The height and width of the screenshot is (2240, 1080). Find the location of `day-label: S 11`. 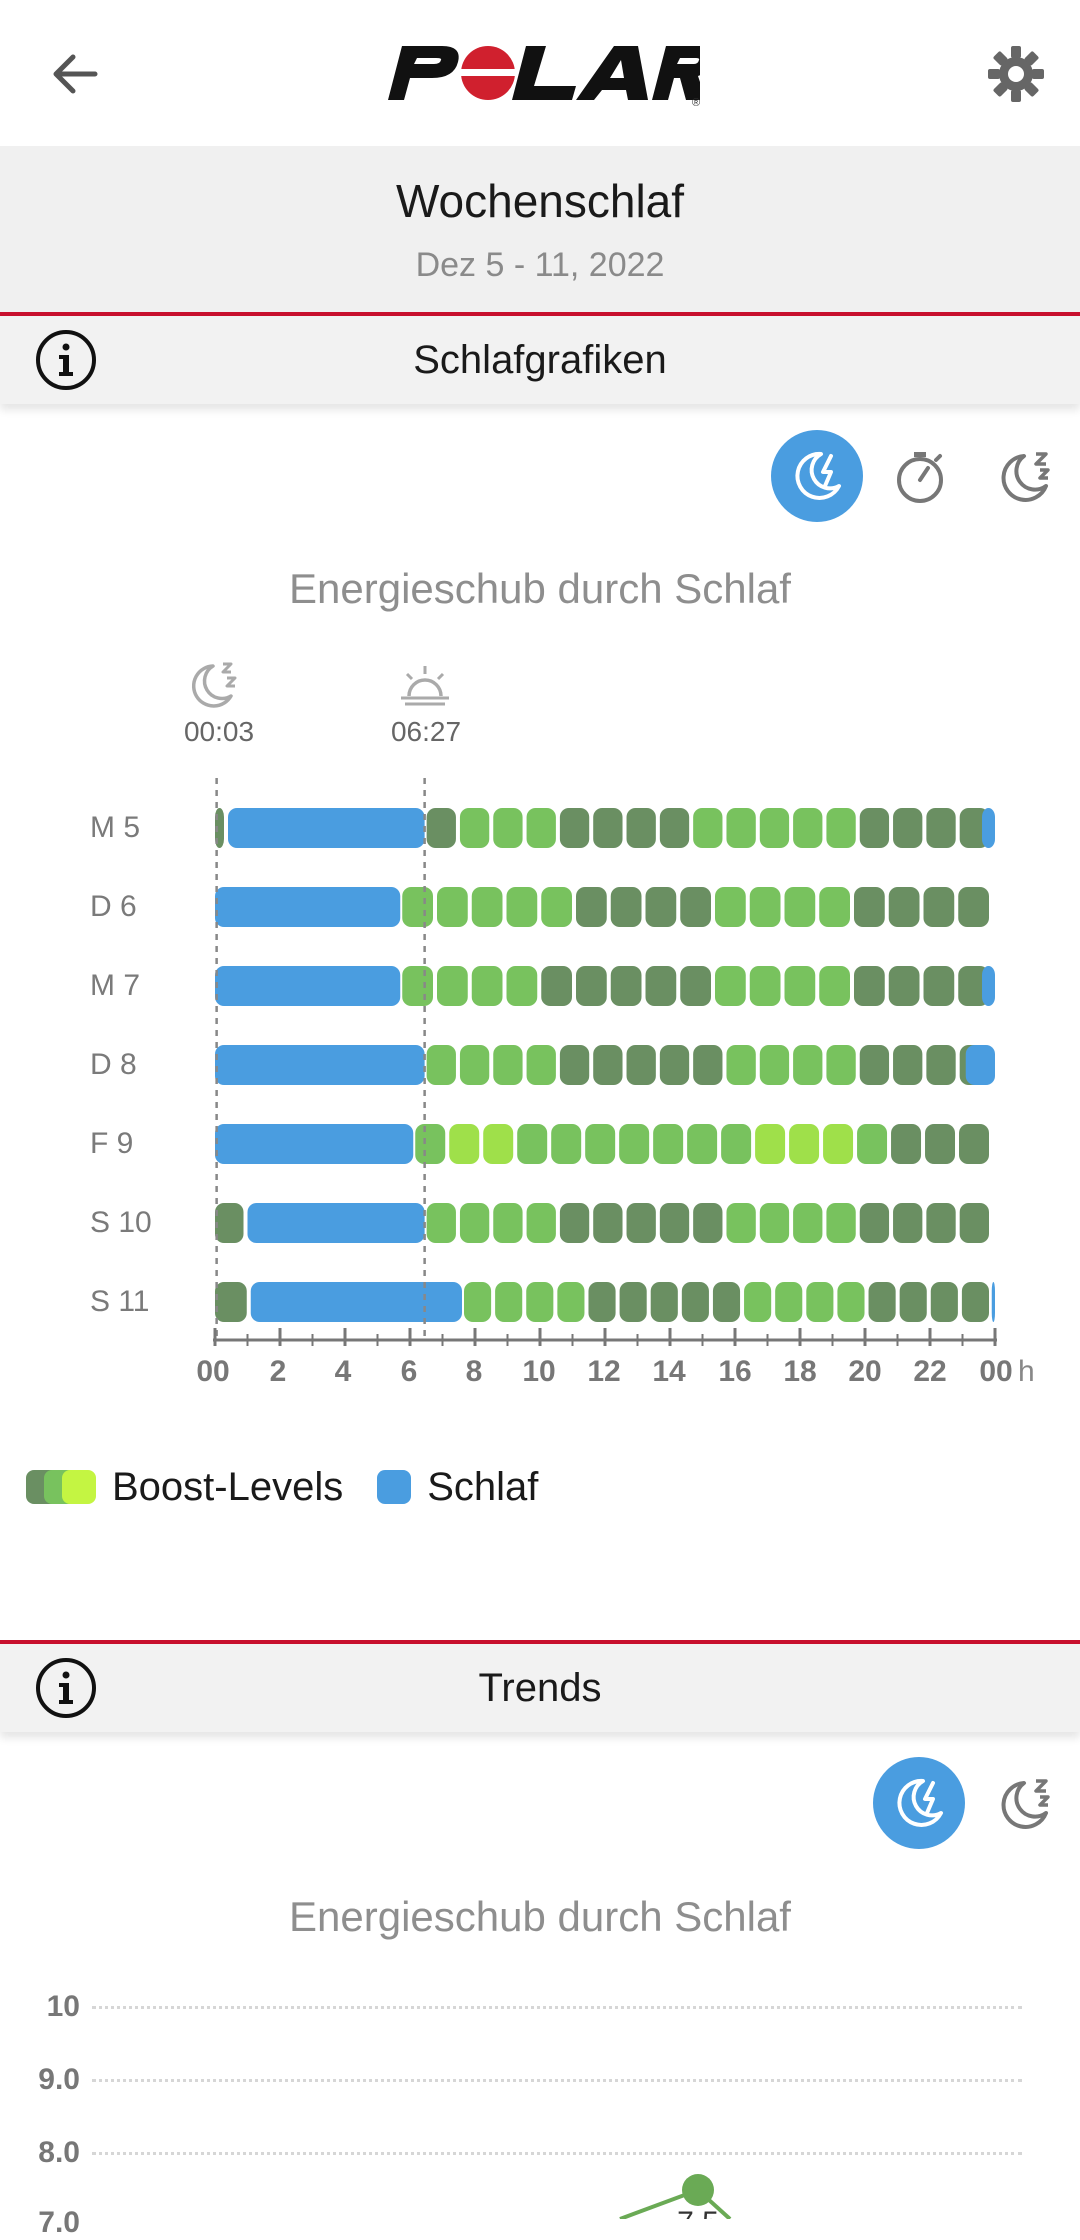

day-label: S 11 is located at coordinates (120, 1301).